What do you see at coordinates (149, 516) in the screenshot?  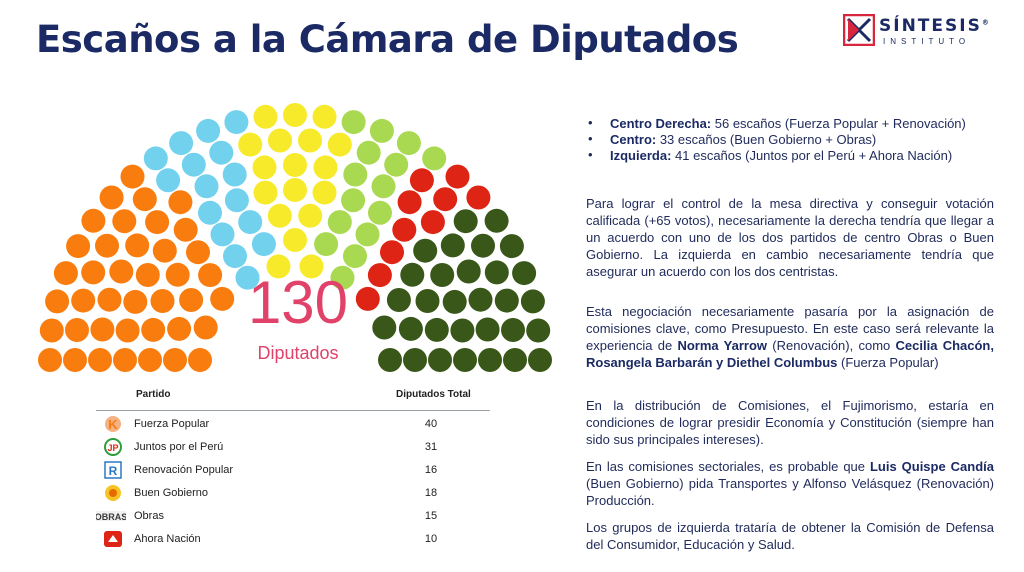 I see `party-name: Obras` at bounding box center [149, 516].